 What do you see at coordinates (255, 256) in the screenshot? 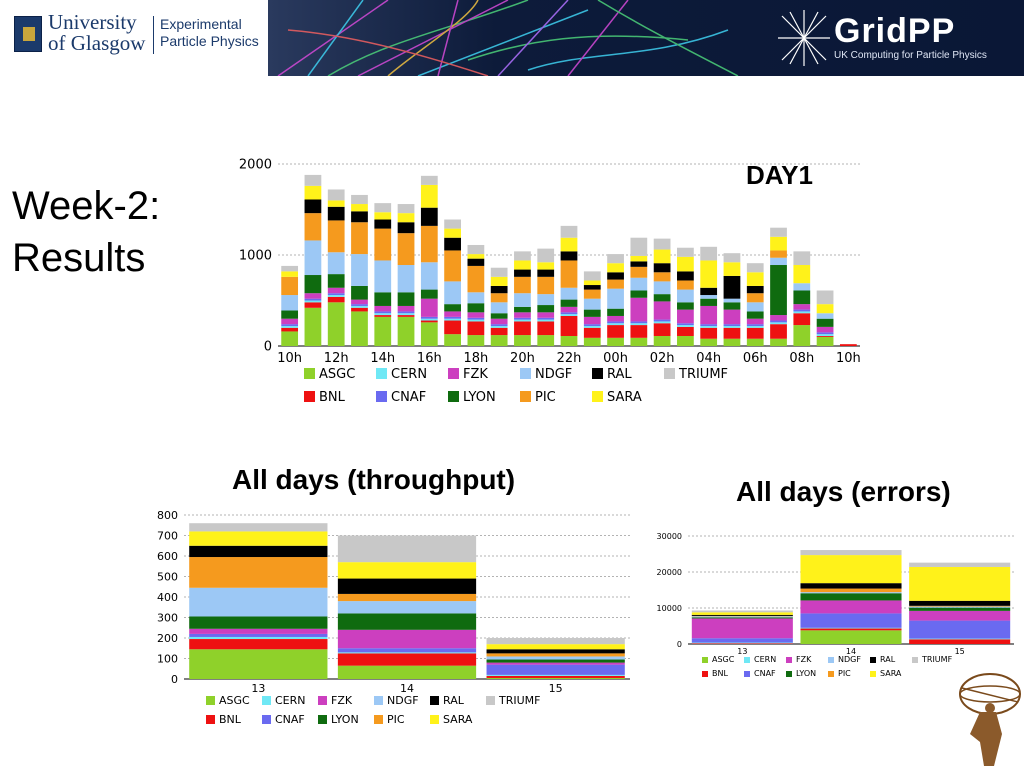
I see `y-tick-label: 1000` at bounding box center [255, 256].